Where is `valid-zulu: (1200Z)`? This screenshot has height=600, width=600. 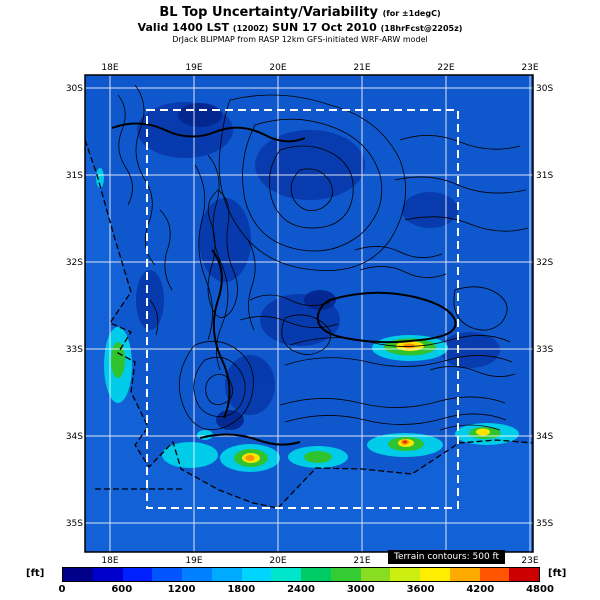
valid-zulu: (1200Z) is located at coordinates (250, 28).